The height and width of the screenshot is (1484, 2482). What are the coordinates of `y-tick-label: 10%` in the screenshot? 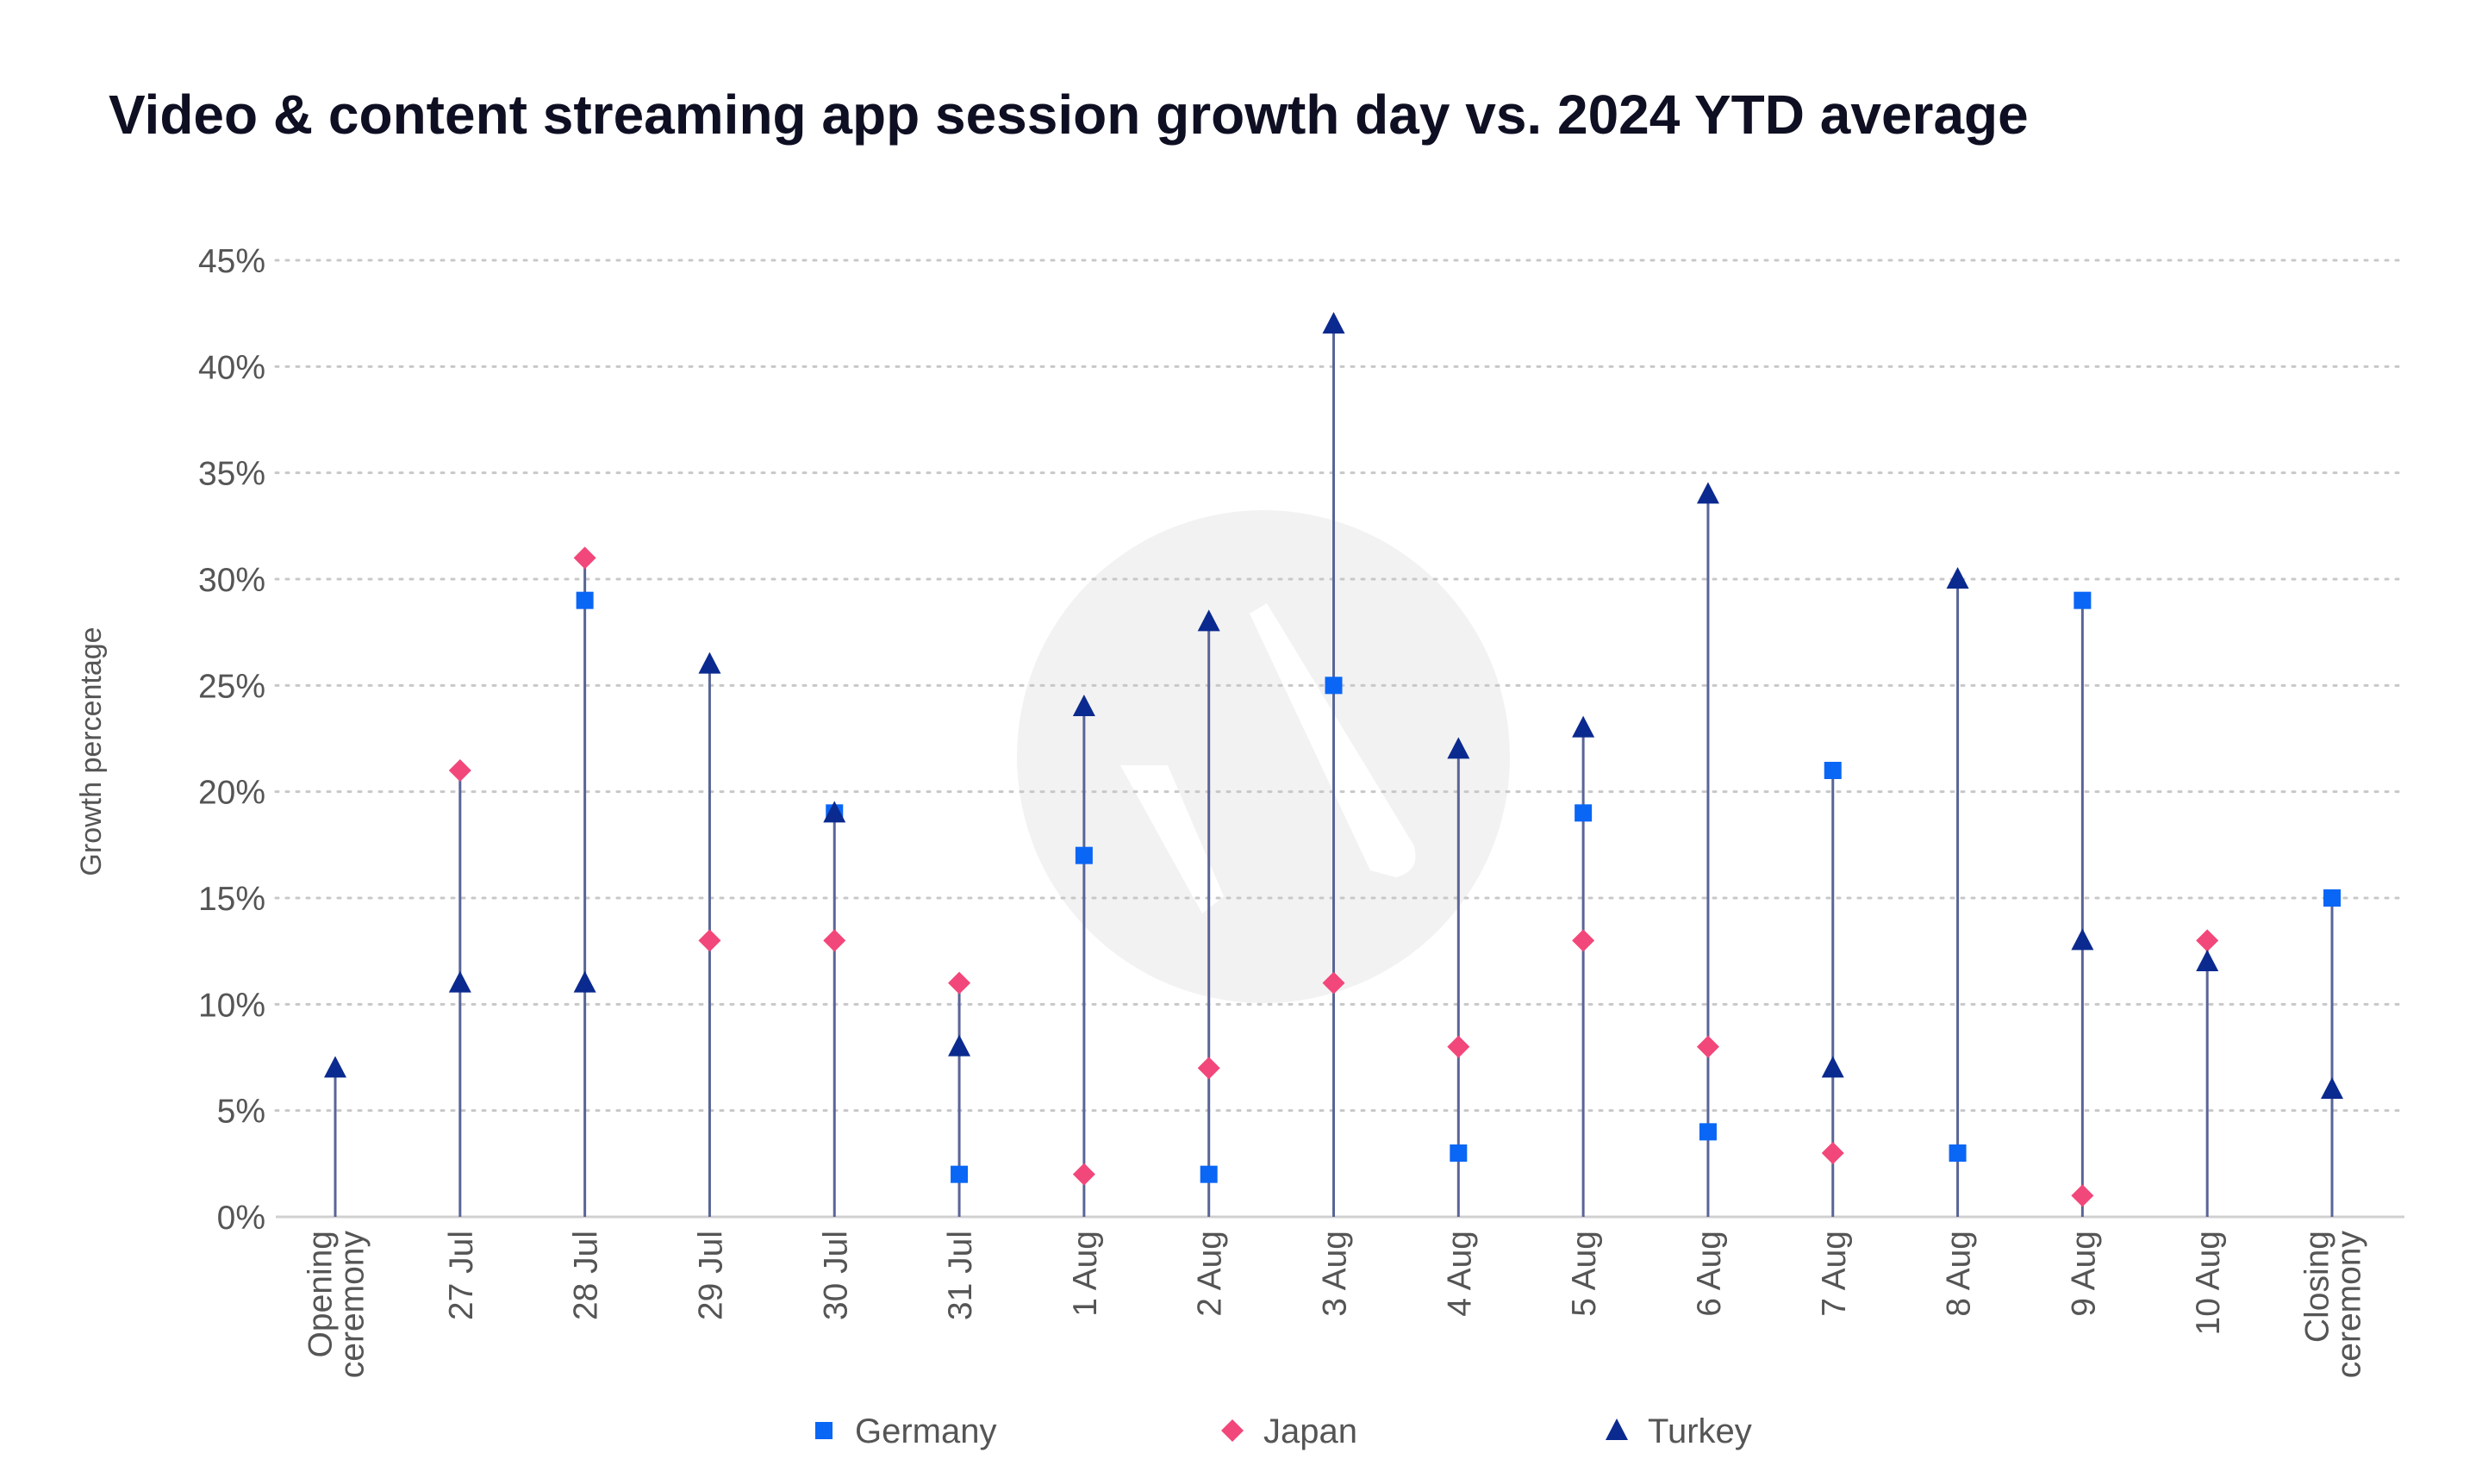 It's located at (231, 1006).